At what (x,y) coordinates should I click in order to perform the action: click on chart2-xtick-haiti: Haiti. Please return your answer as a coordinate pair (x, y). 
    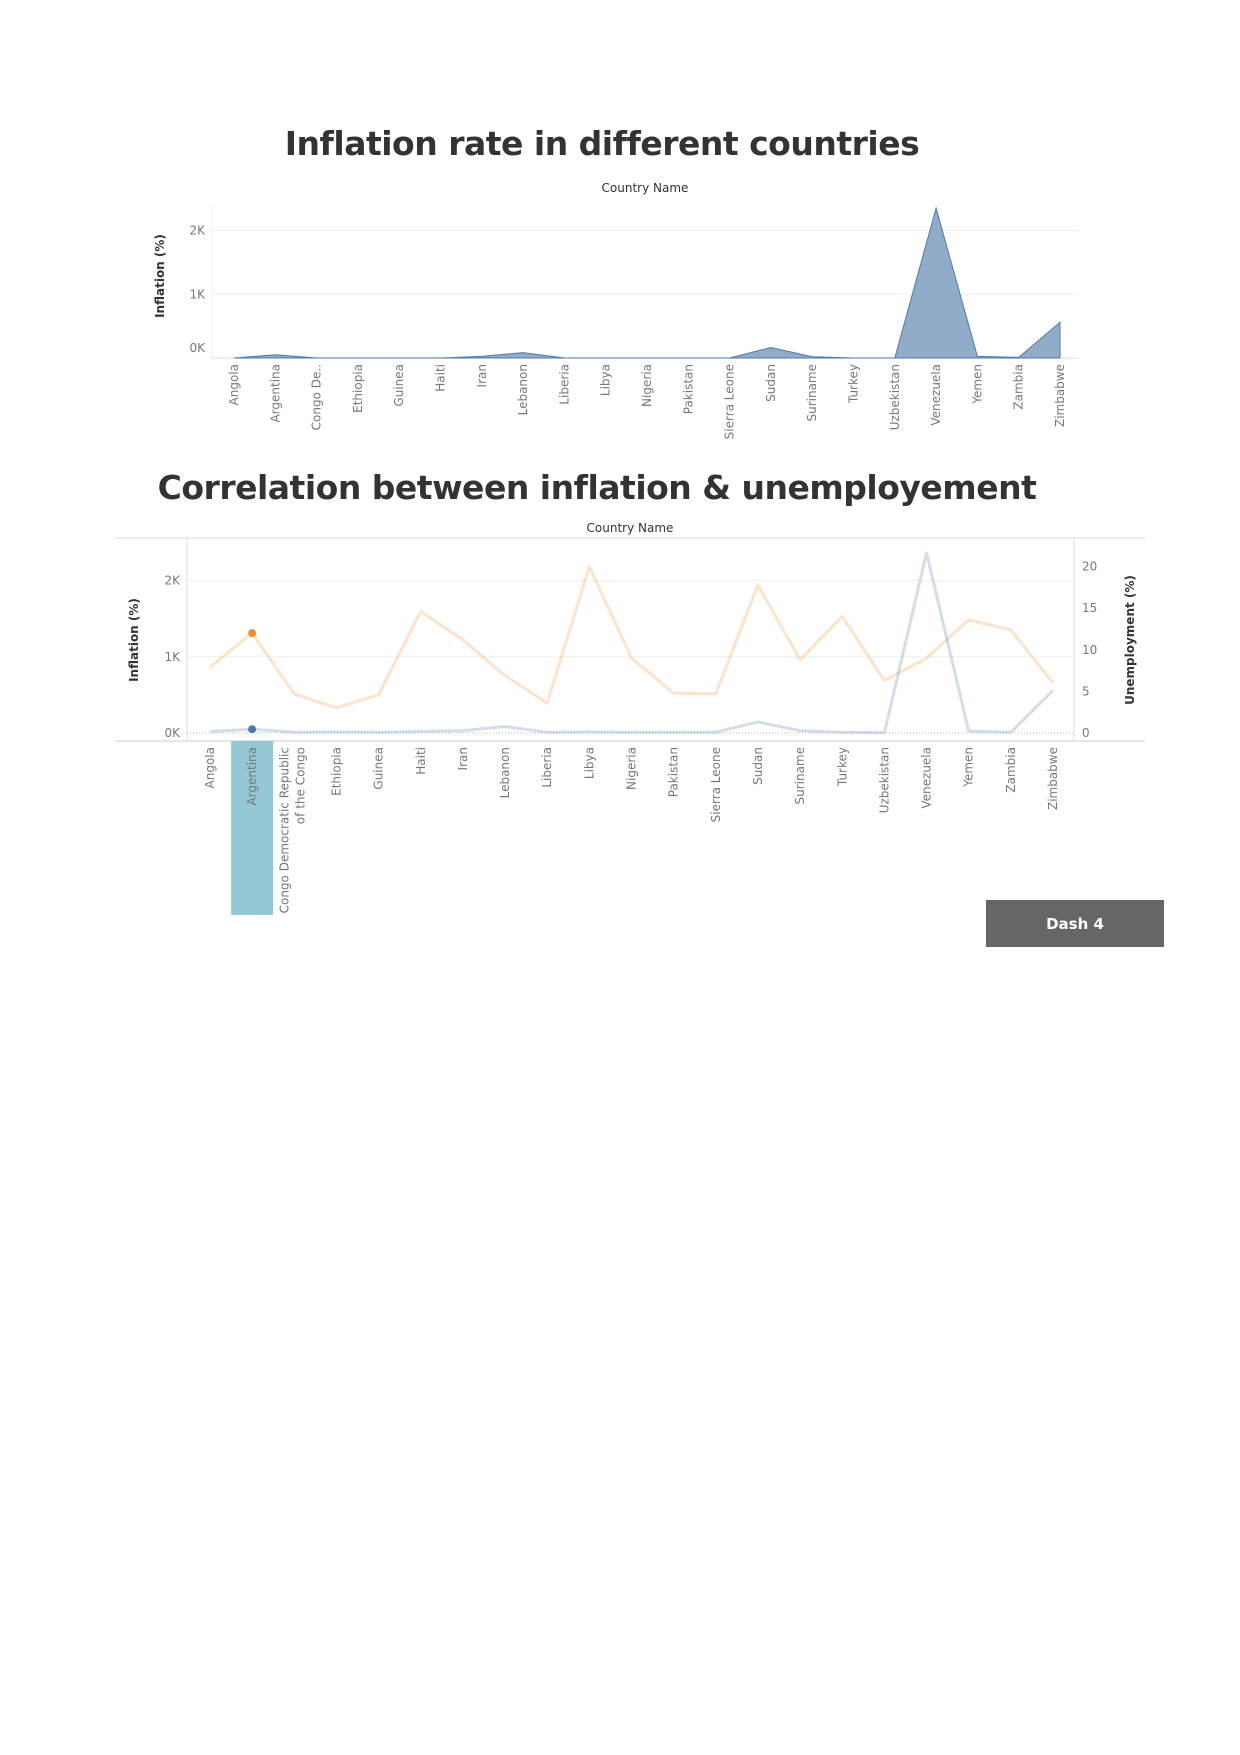
    Looking at the image, I should click on (421, 761).